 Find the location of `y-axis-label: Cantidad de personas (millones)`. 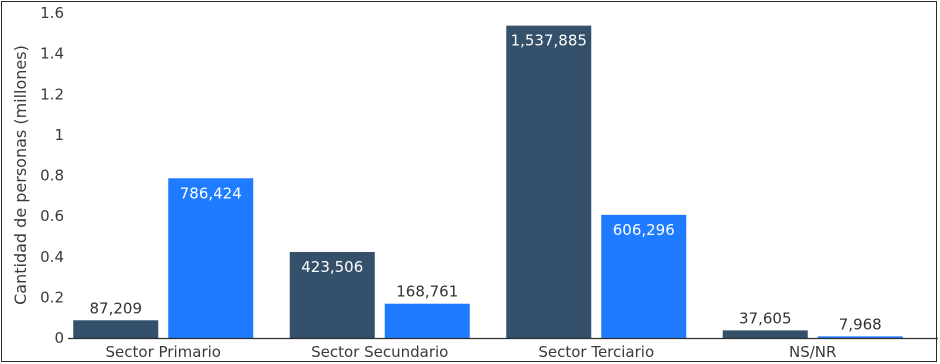

y-axis-label: Cantidad de personas (millones) is located at coordinates (20, 175).